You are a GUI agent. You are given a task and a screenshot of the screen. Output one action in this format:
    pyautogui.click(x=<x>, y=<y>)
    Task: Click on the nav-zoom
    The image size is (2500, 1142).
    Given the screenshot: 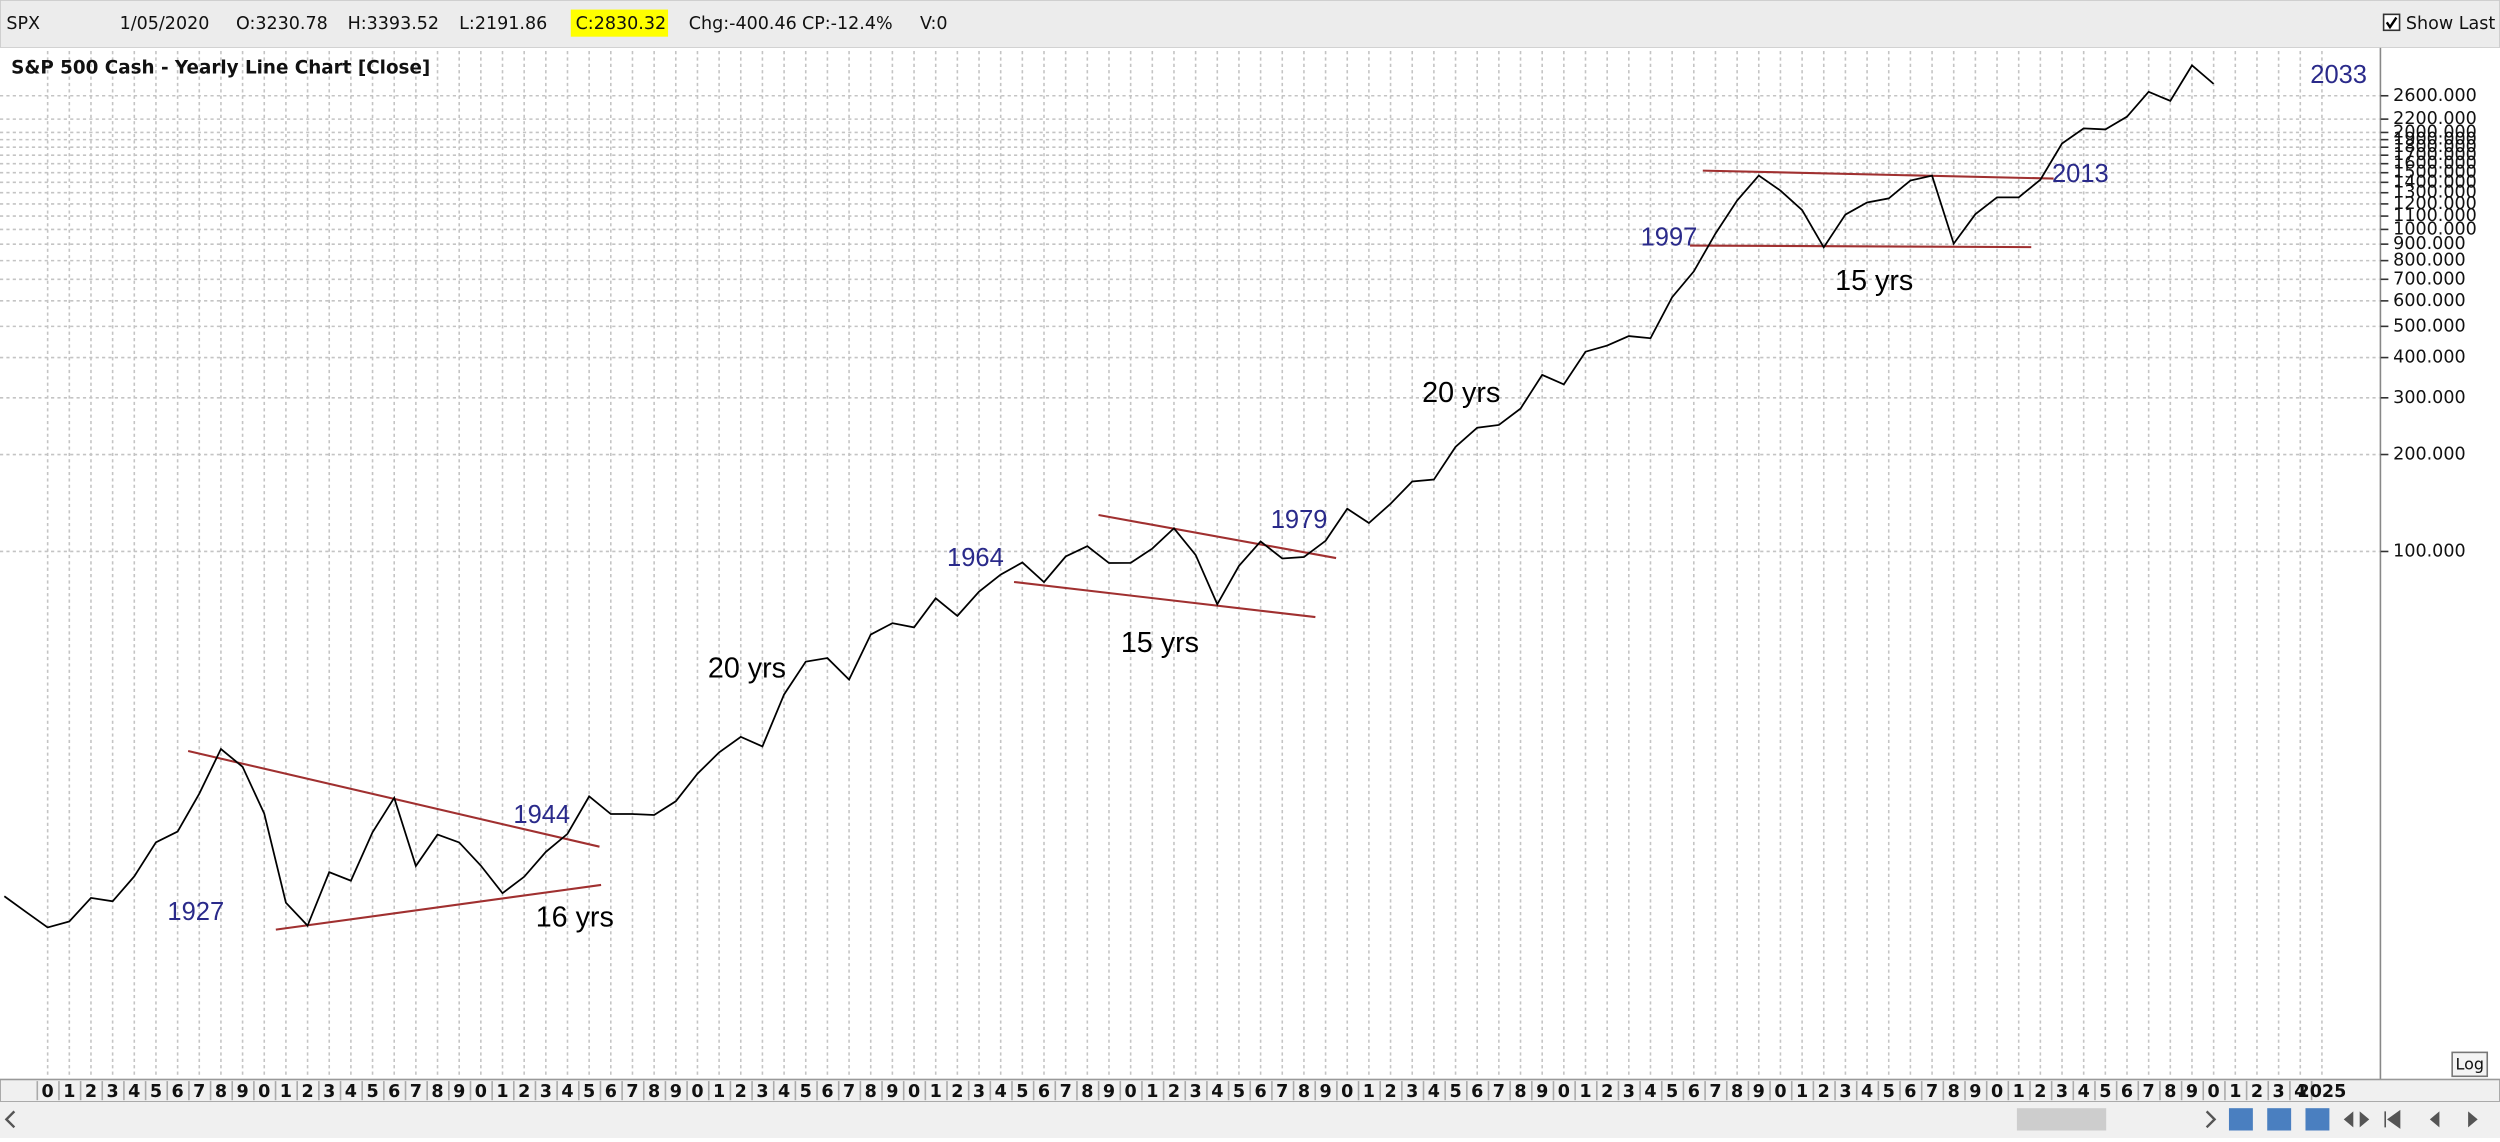 What is the action you would take?
    pyautogui.click(x=2356, y=1119)
    